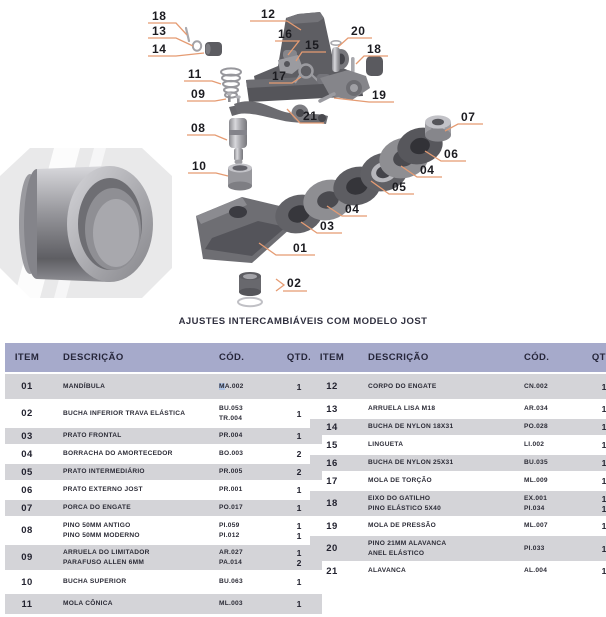  Describe the element at coordinates (231, 557) in the screenshot. I see `part-code: AR.027 PA.014` at that location.